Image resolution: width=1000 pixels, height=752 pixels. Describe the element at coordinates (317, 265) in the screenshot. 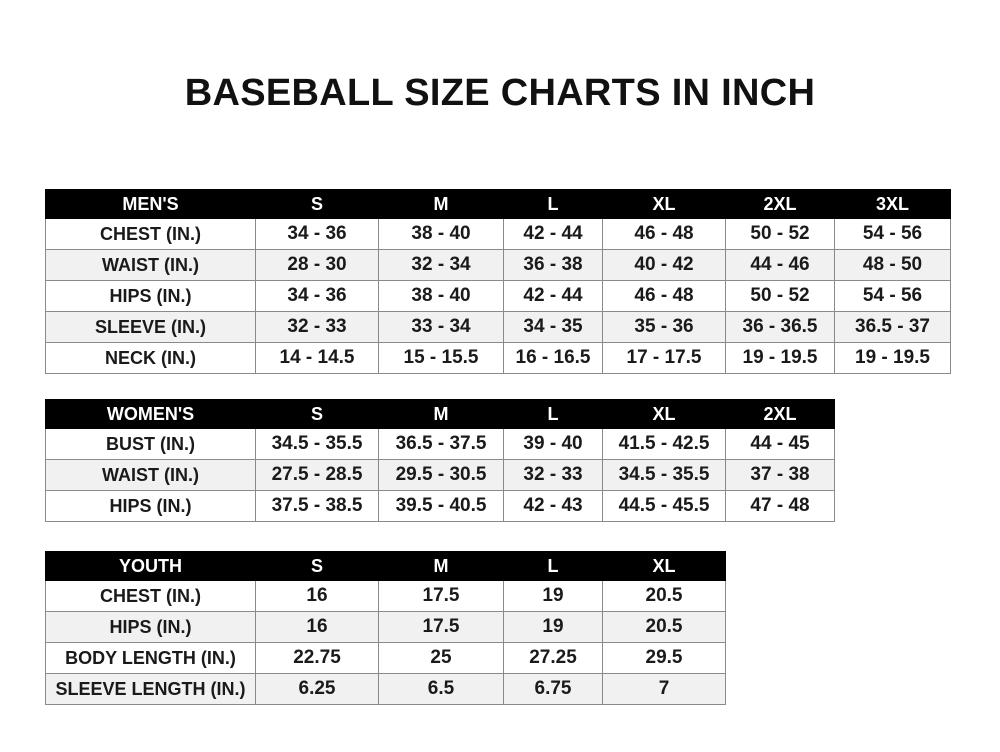

I see `measurement-cell: 28 - 30` at that location.